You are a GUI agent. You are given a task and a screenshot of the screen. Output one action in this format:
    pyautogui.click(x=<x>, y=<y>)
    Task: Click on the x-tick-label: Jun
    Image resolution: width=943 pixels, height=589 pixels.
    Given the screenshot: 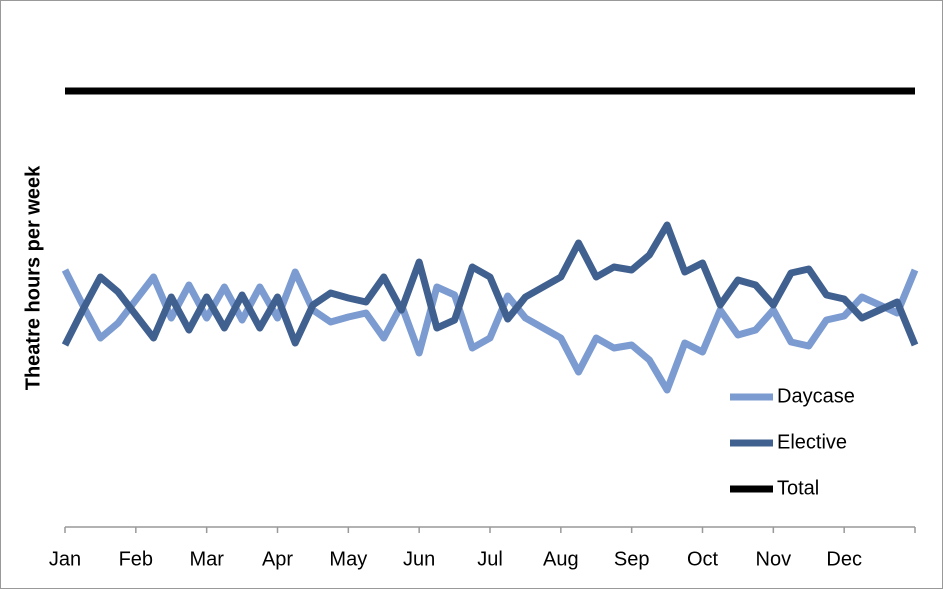 What is the action you would take?
    pyautogui.click(x=419, y=559)
    